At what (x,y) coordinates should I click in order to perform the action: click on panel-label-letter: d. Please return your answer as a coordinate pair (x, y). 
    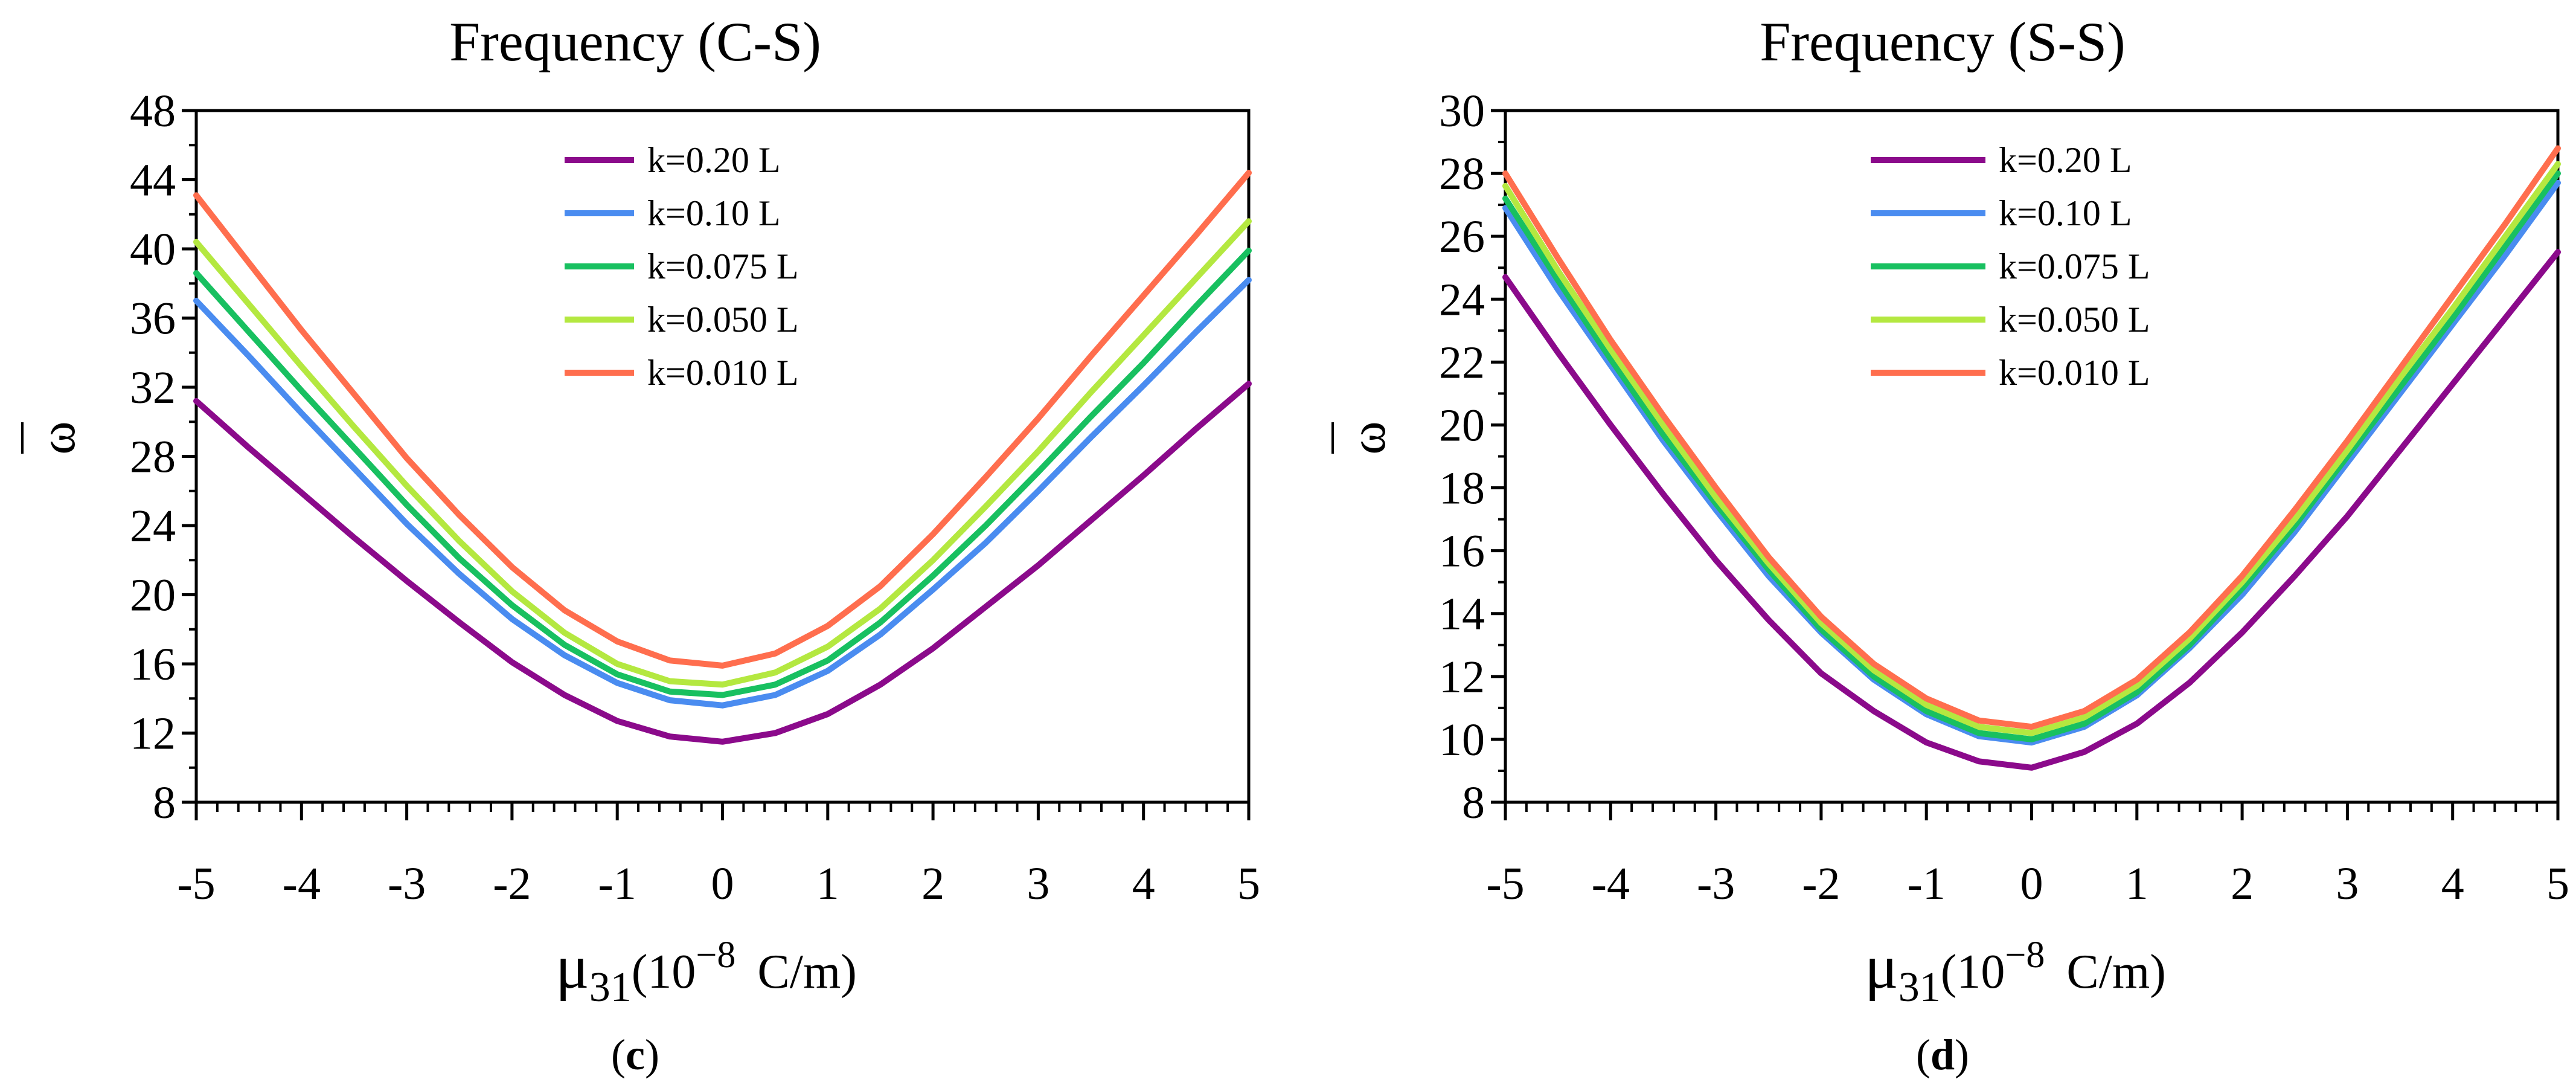
    Looking at the image, I should click on (1942, 1055).